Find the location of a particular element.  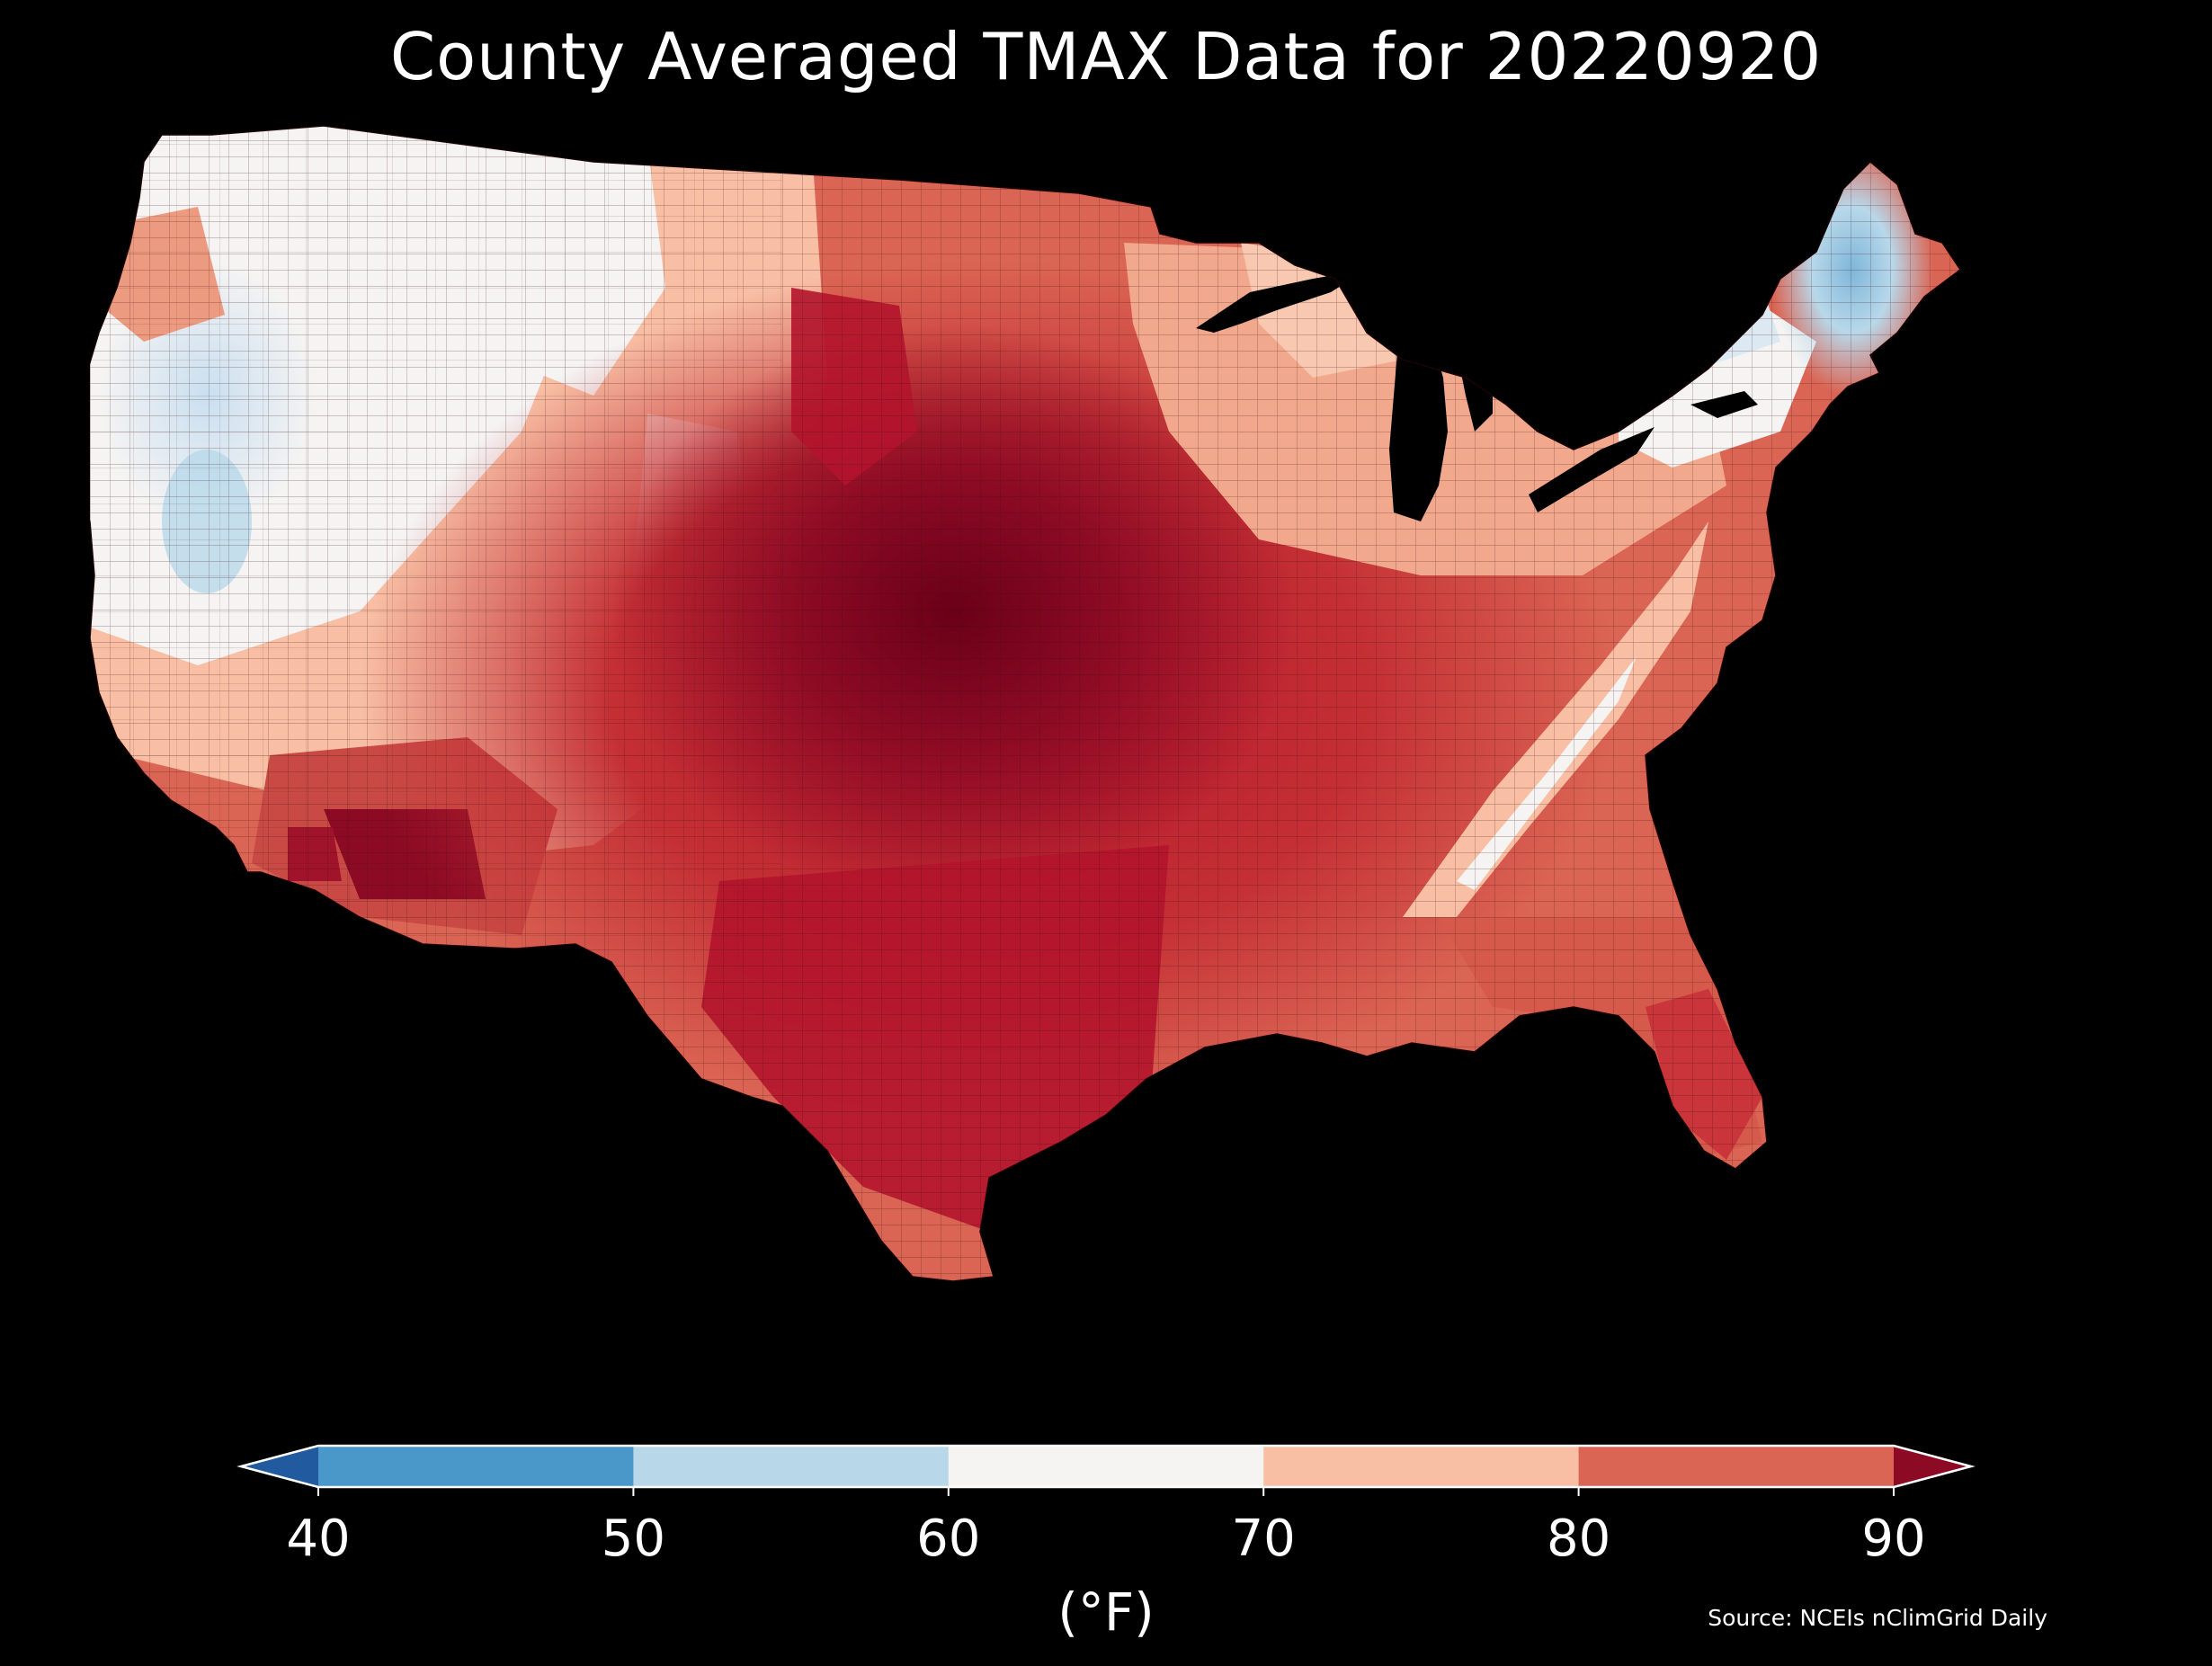

colorbar-tick-label: 70 is located at coordinates (1263, 1539).